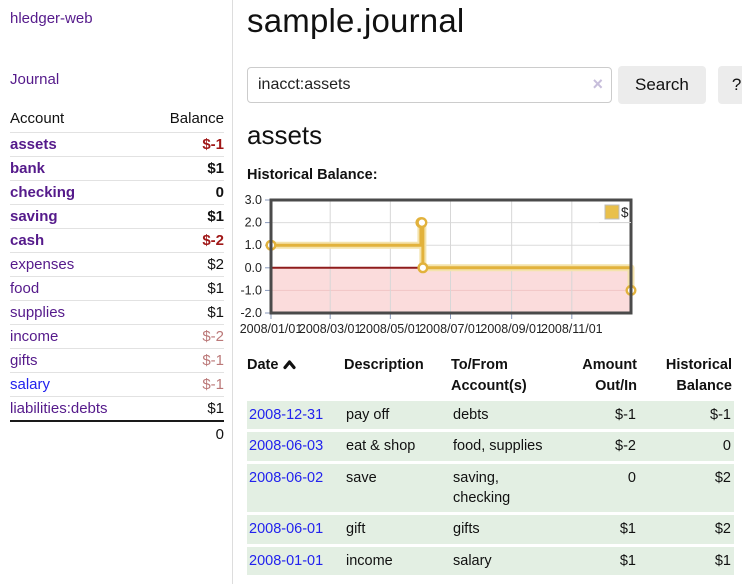  I want to click on search-form: × Search ?, so click(494, 85).